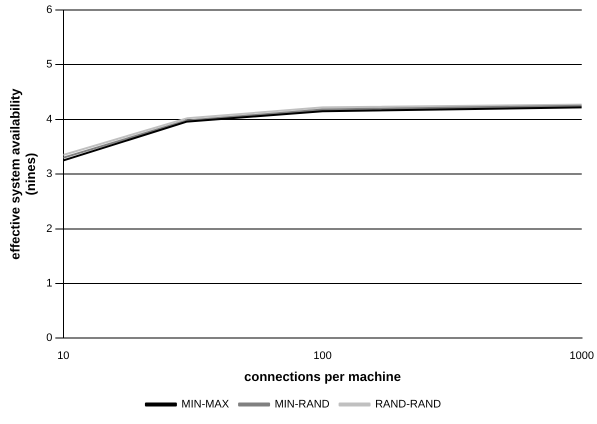 This screenshot has height=424, width=597. I want to click on y-tick-label: 5, so click(49, 64).